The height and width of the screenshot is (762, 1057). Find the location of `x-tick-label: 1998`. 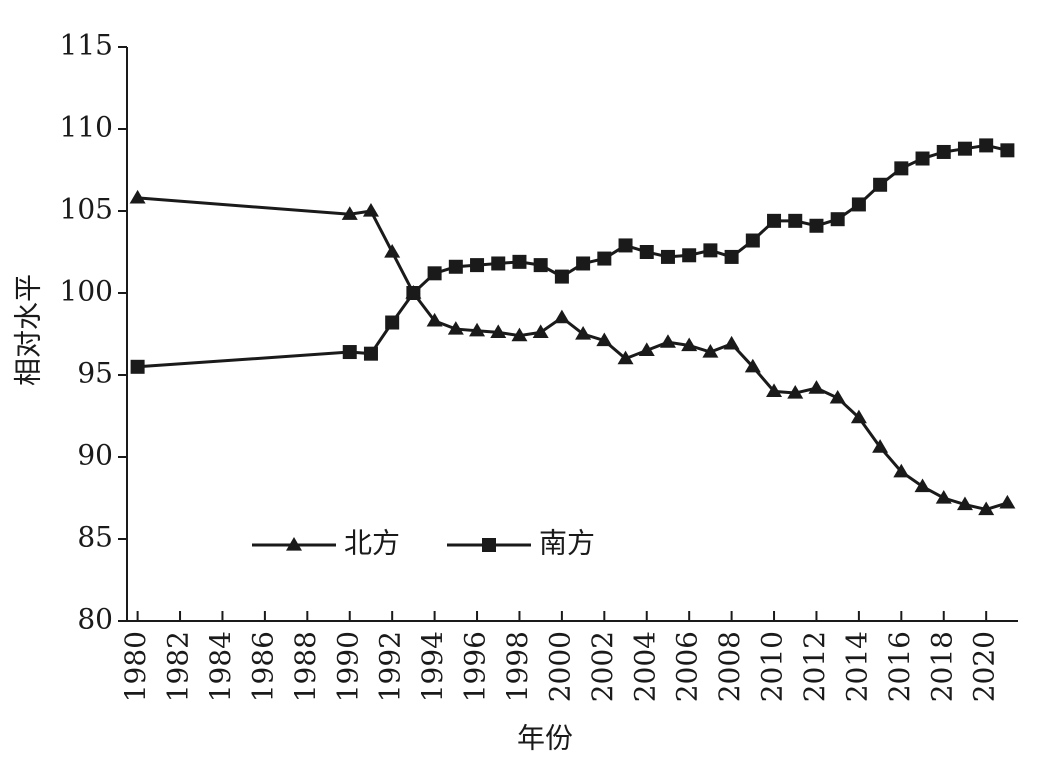

x-tick-label: 1998 is located at coordinates (517, 666).